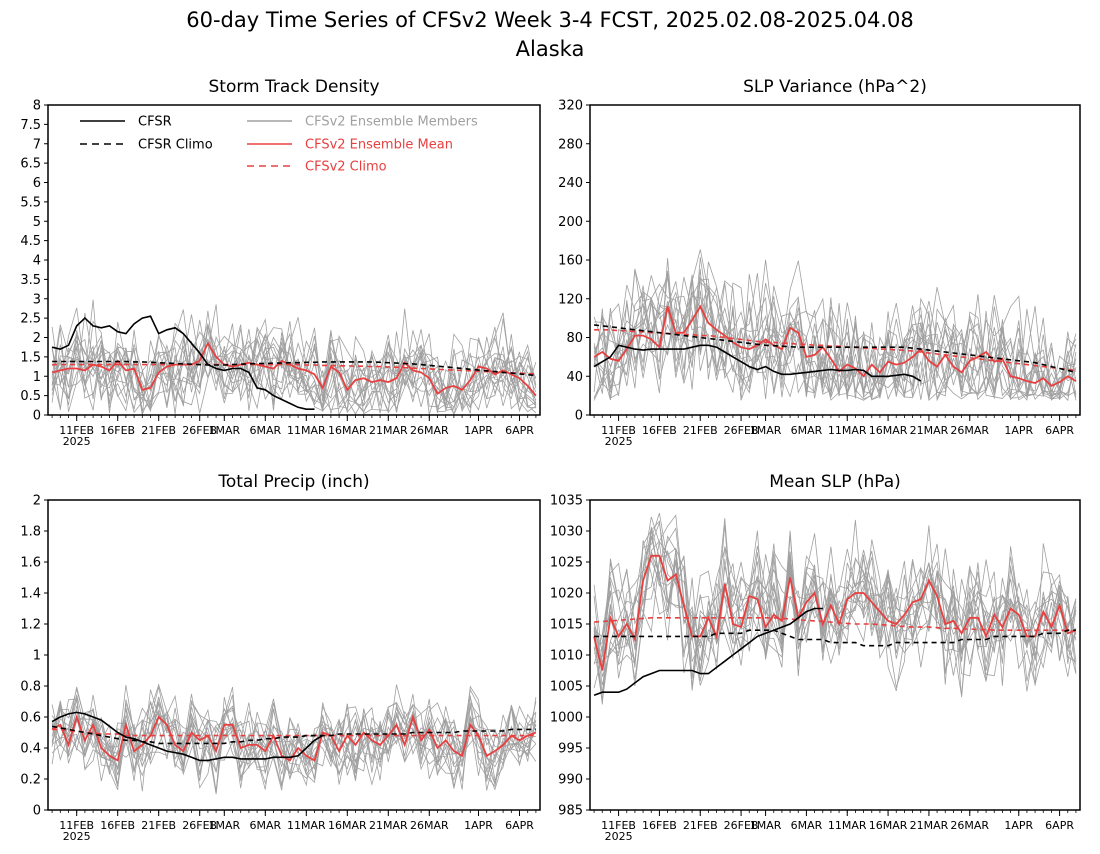  I want to click on panel-title: Mean SLP (hPa), so click(835, 482).